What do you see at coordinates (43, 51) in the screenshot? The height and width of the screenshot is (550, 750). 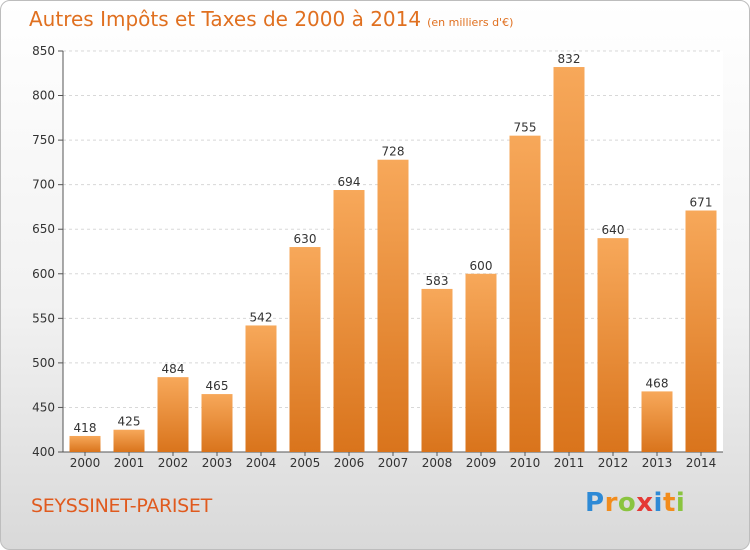 I see `y-tick-label: 850` at bounding box center [43, 51].